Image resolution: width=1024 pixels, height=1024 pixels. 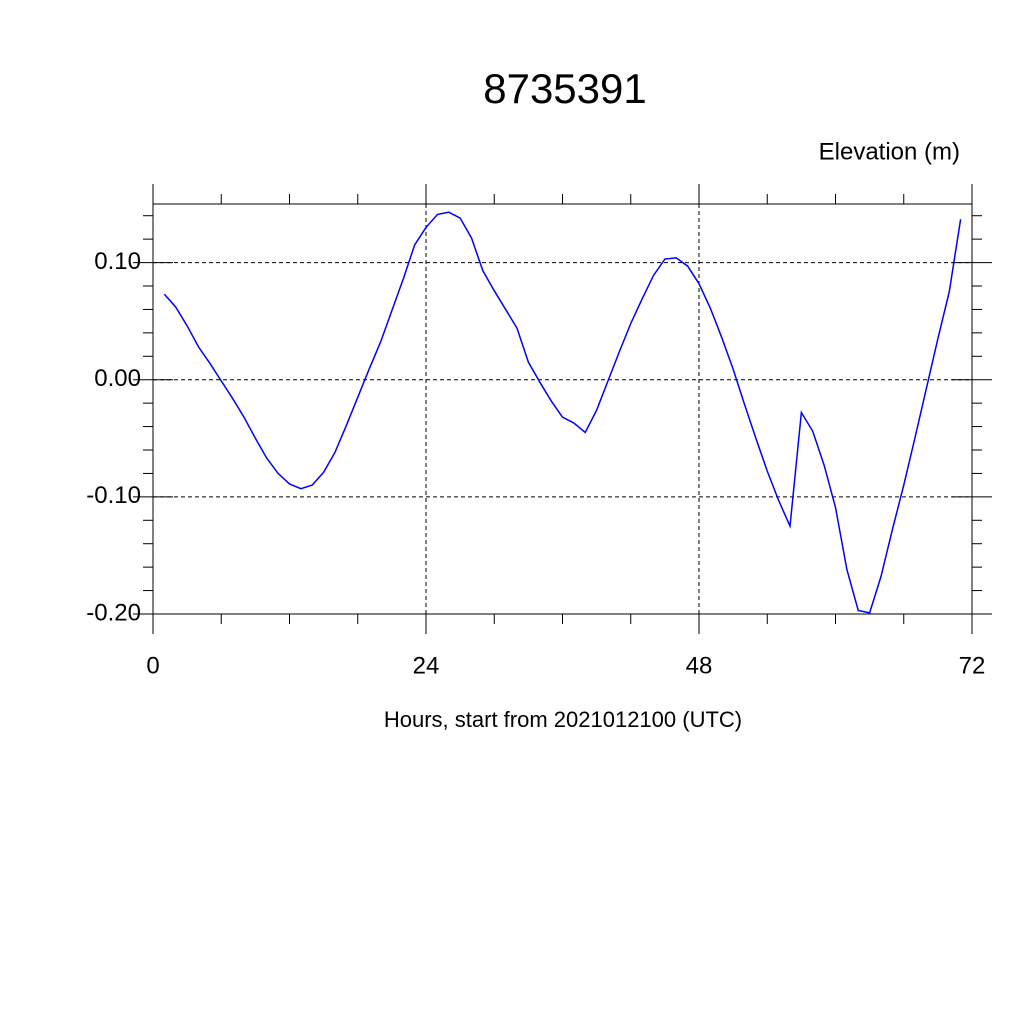 I want to click on y-tick-label: 0.10, so click(x=117, y=261).